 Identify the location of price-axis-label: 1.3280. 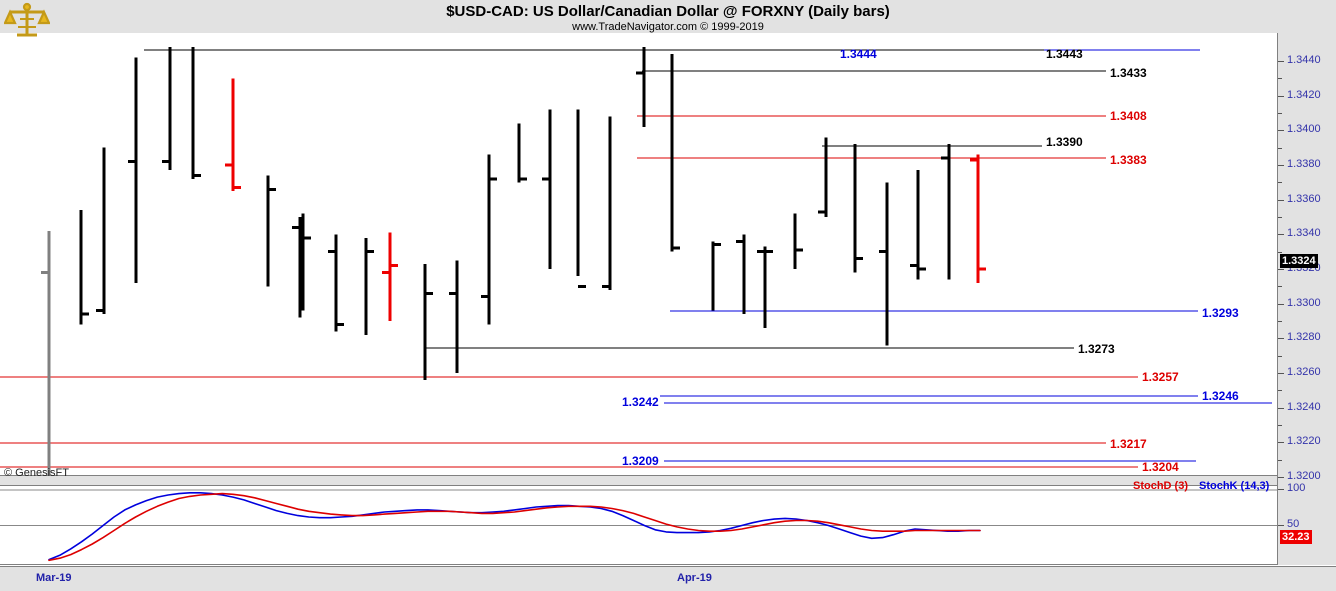
(1304, 337).